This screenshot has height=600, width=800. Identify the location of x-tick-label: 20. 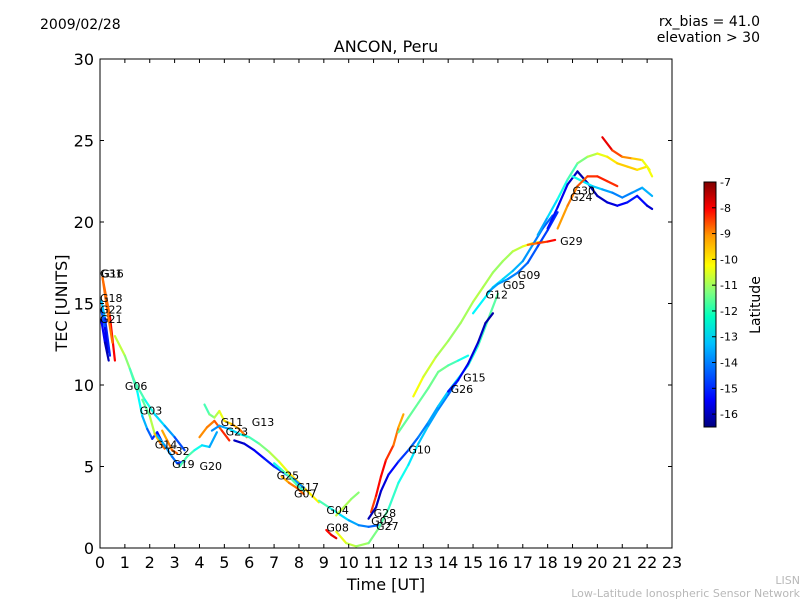
(597, 562).